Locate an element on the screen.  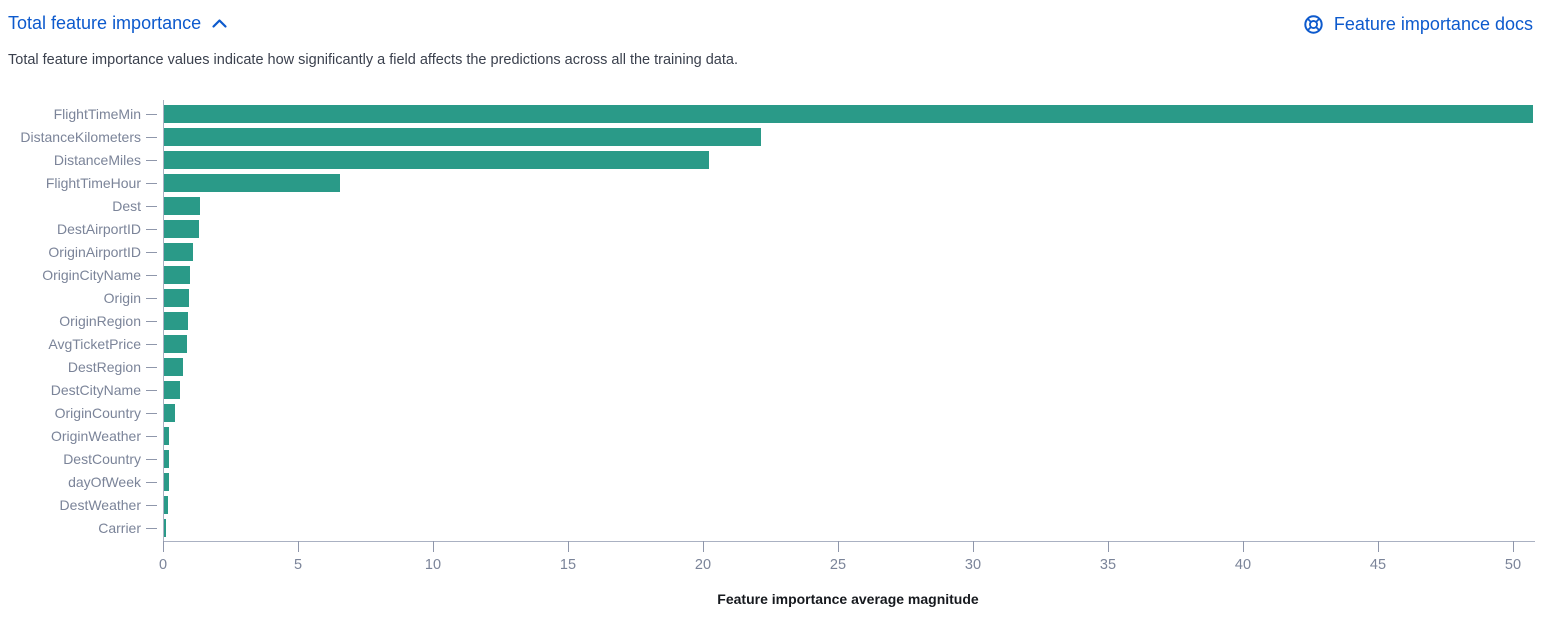
bar-OriginCityName is located at coordinates (177, 275).